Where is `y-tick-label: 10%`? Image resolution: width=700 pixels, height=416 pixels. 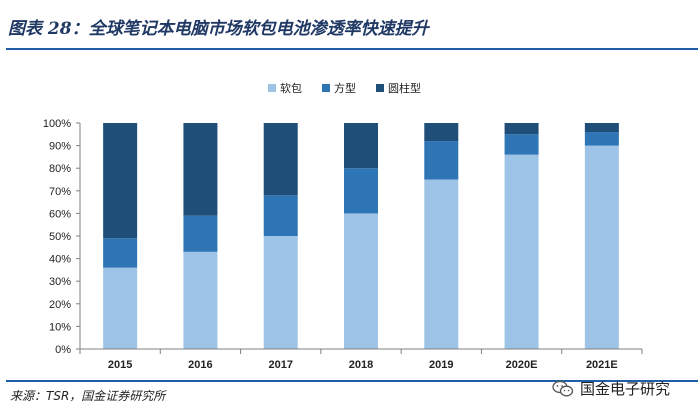
y-tick-label: 10% is located at coordinates (60, 327).